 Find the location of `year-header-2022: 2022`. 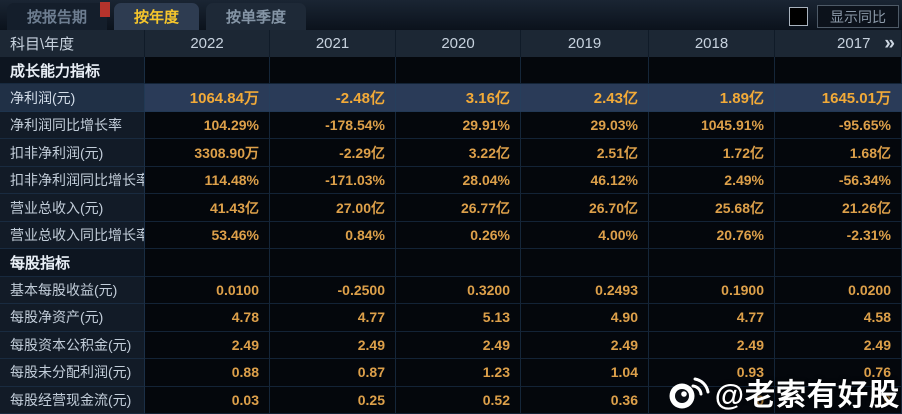

year-header-2022: 2022 is located at coordinates (207, 43).